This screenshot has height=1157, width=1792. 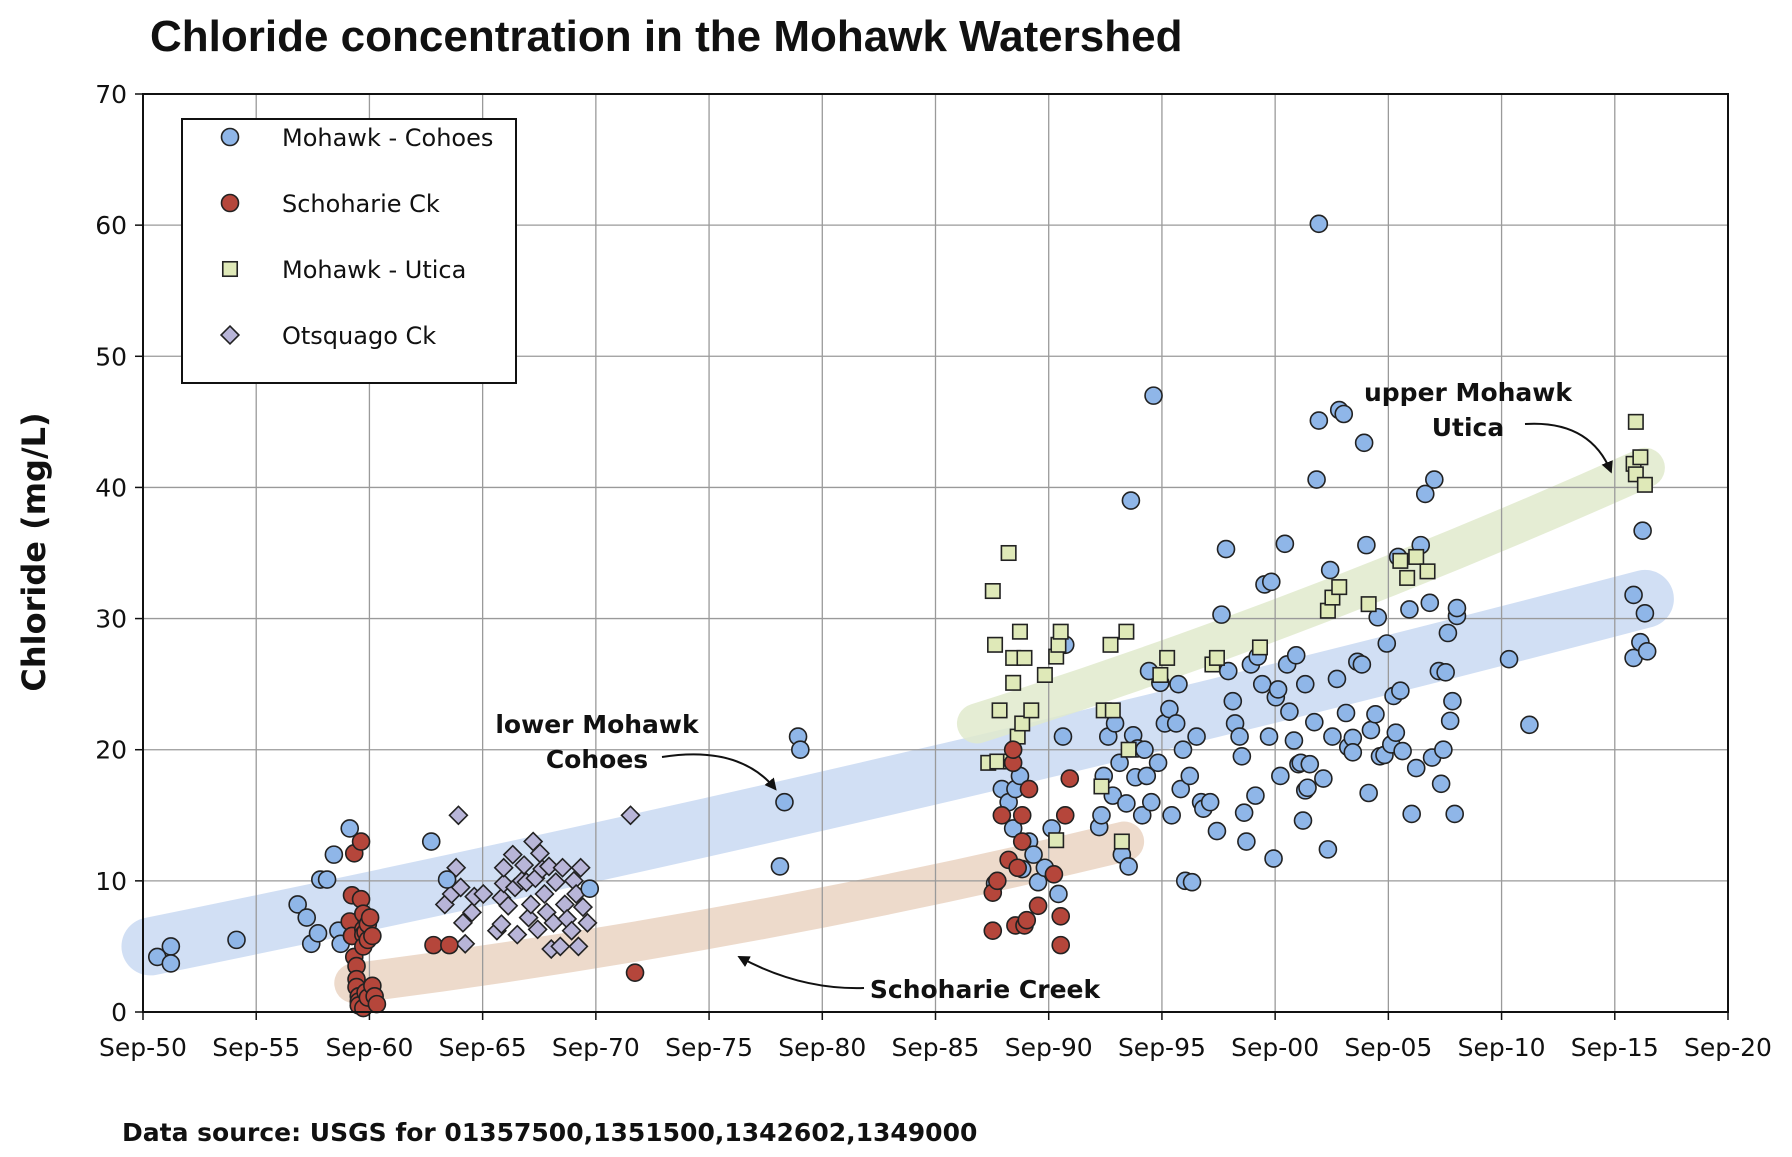 I want to click on annotation-upper-mohawk-utica: upper Mohawk Utica, so click(x=1488, y=426).